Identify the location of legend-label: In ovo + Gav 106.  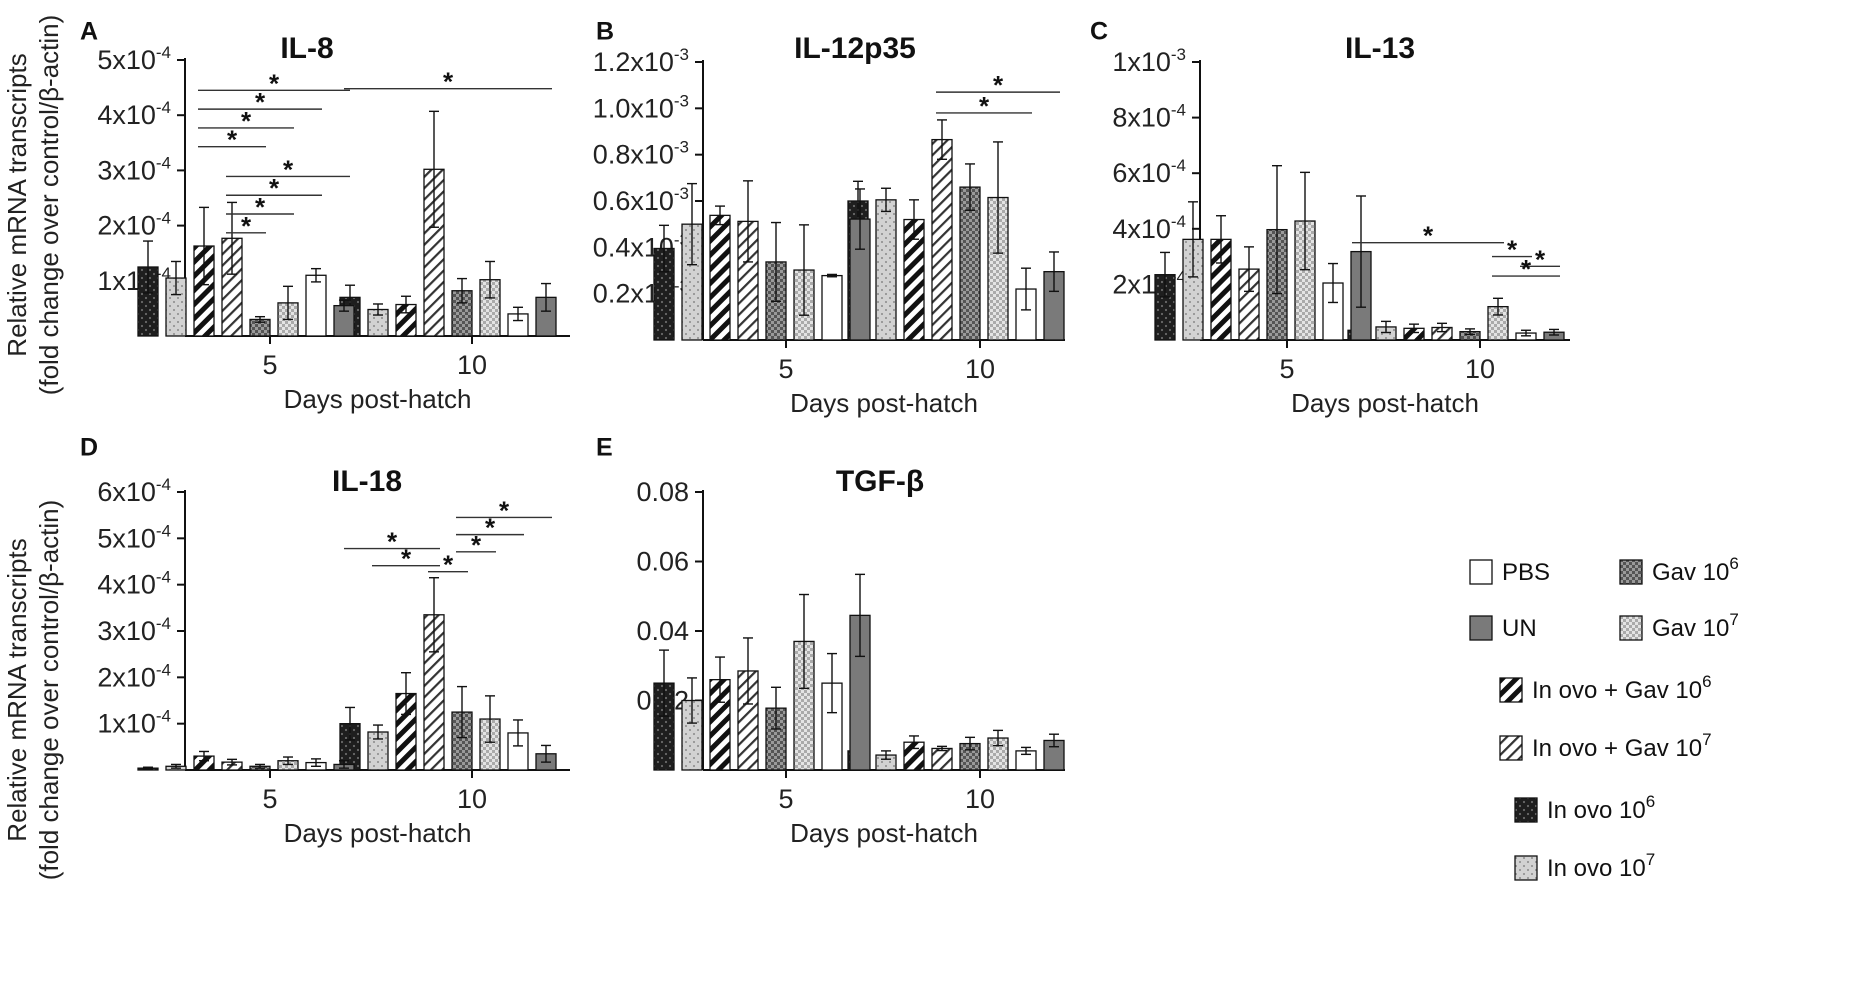
(1622, 688).